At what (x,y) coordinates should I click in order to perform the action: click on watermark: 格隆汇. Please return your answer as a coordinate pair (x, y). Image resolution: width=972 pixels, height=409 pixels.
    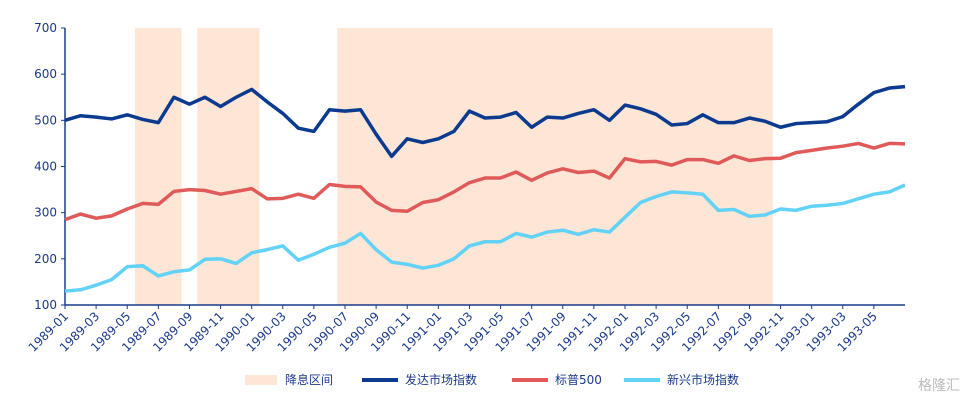
    Looking at the image, I should click on (939, 386).